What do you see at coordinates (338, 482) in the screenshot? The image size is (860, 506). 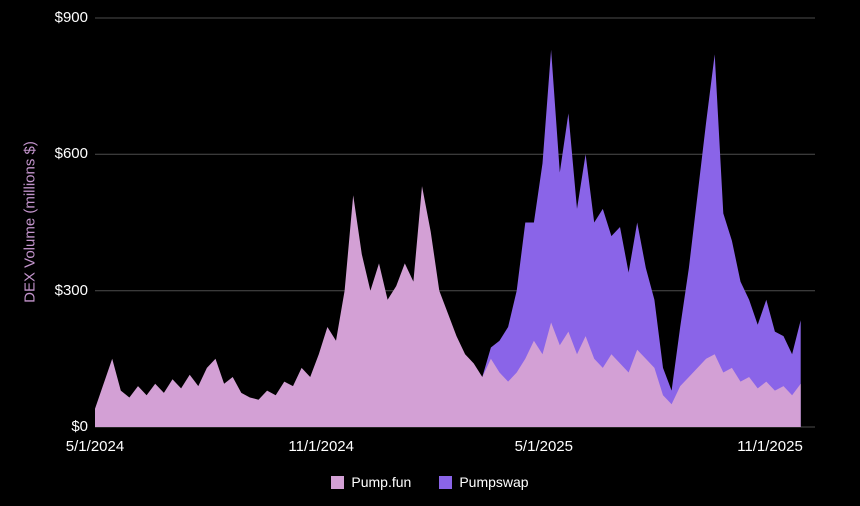 I see `pumpfun-swatch` at bounding box center [338, 482].